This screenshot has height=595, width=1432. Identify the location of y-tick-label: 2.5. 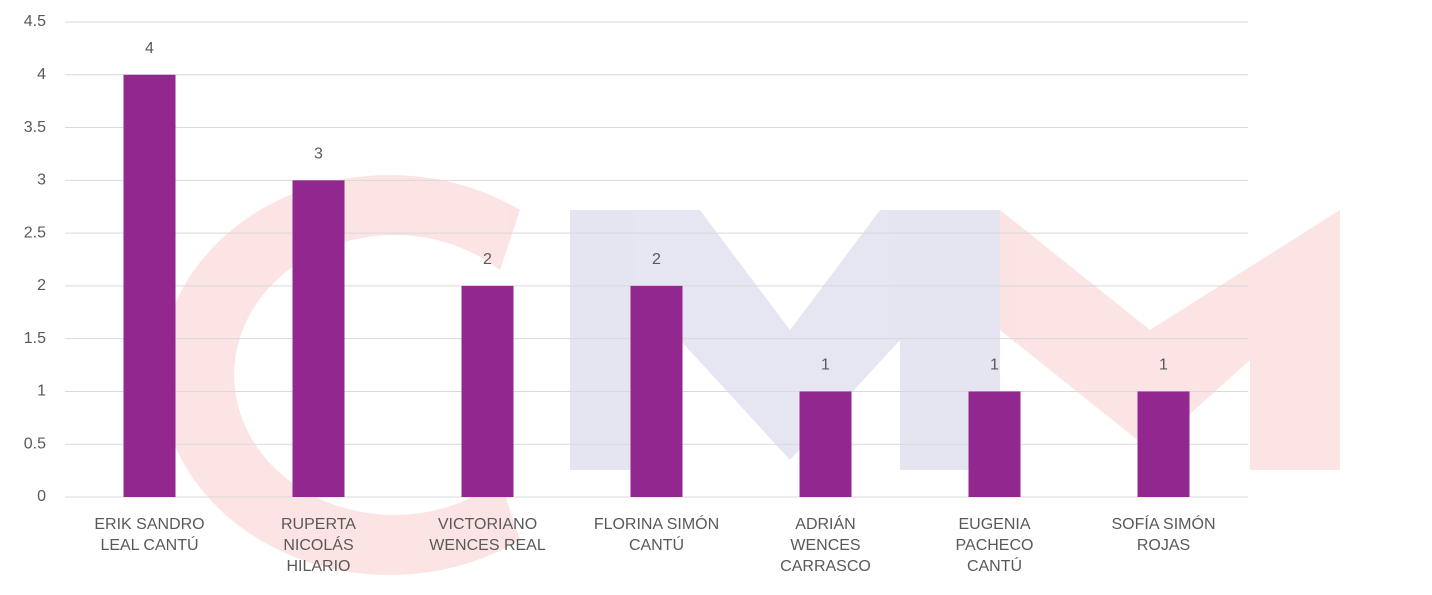
(35, 232).